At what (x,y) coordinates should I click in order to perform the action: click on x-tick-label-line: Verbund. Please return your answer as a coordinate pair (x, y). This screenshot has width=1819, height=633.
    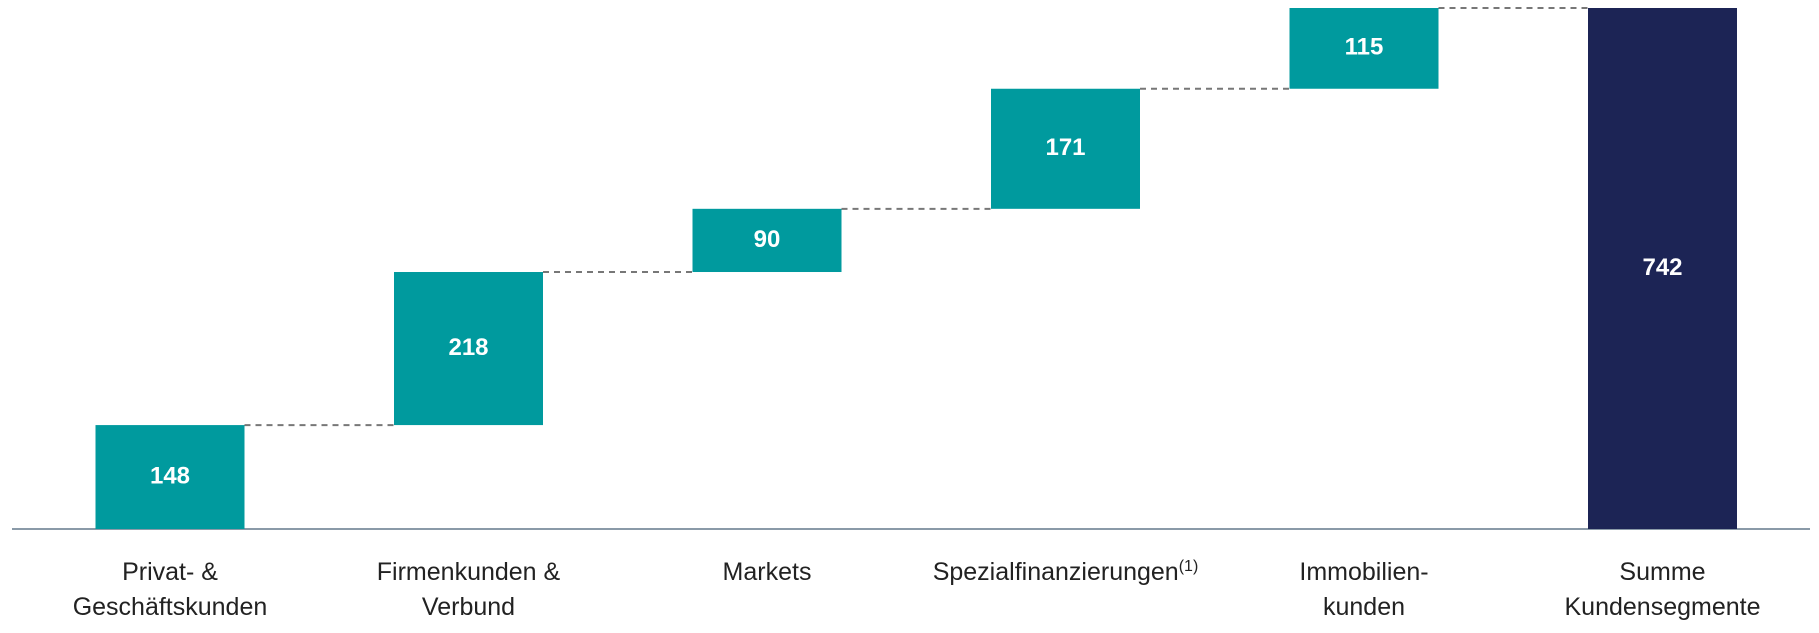
    Looking at the image, I should click on (468, 607).